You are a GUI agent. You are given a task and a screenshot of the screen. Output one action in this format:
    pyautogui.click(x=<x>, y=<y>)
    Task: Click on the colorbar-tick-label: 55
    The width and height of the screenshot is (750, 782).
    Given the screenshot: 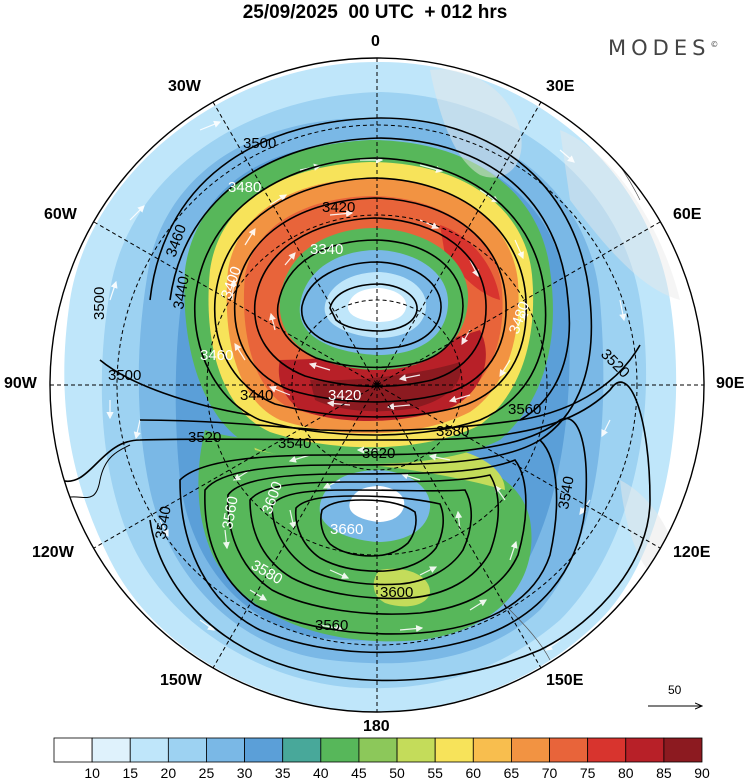 What is the action you would take?
    pyautogui.click(x=435, y=773)
    